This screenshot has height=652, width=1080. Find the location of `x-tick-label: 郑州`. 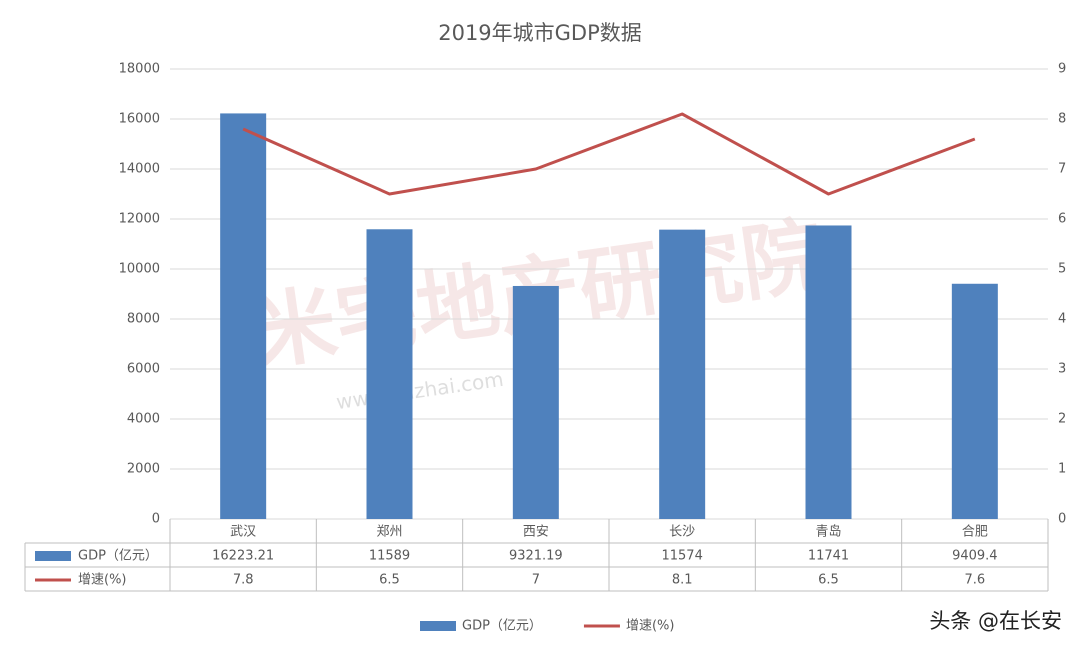

x-tick-label: 郑州 is located at coordinates (389, 532).